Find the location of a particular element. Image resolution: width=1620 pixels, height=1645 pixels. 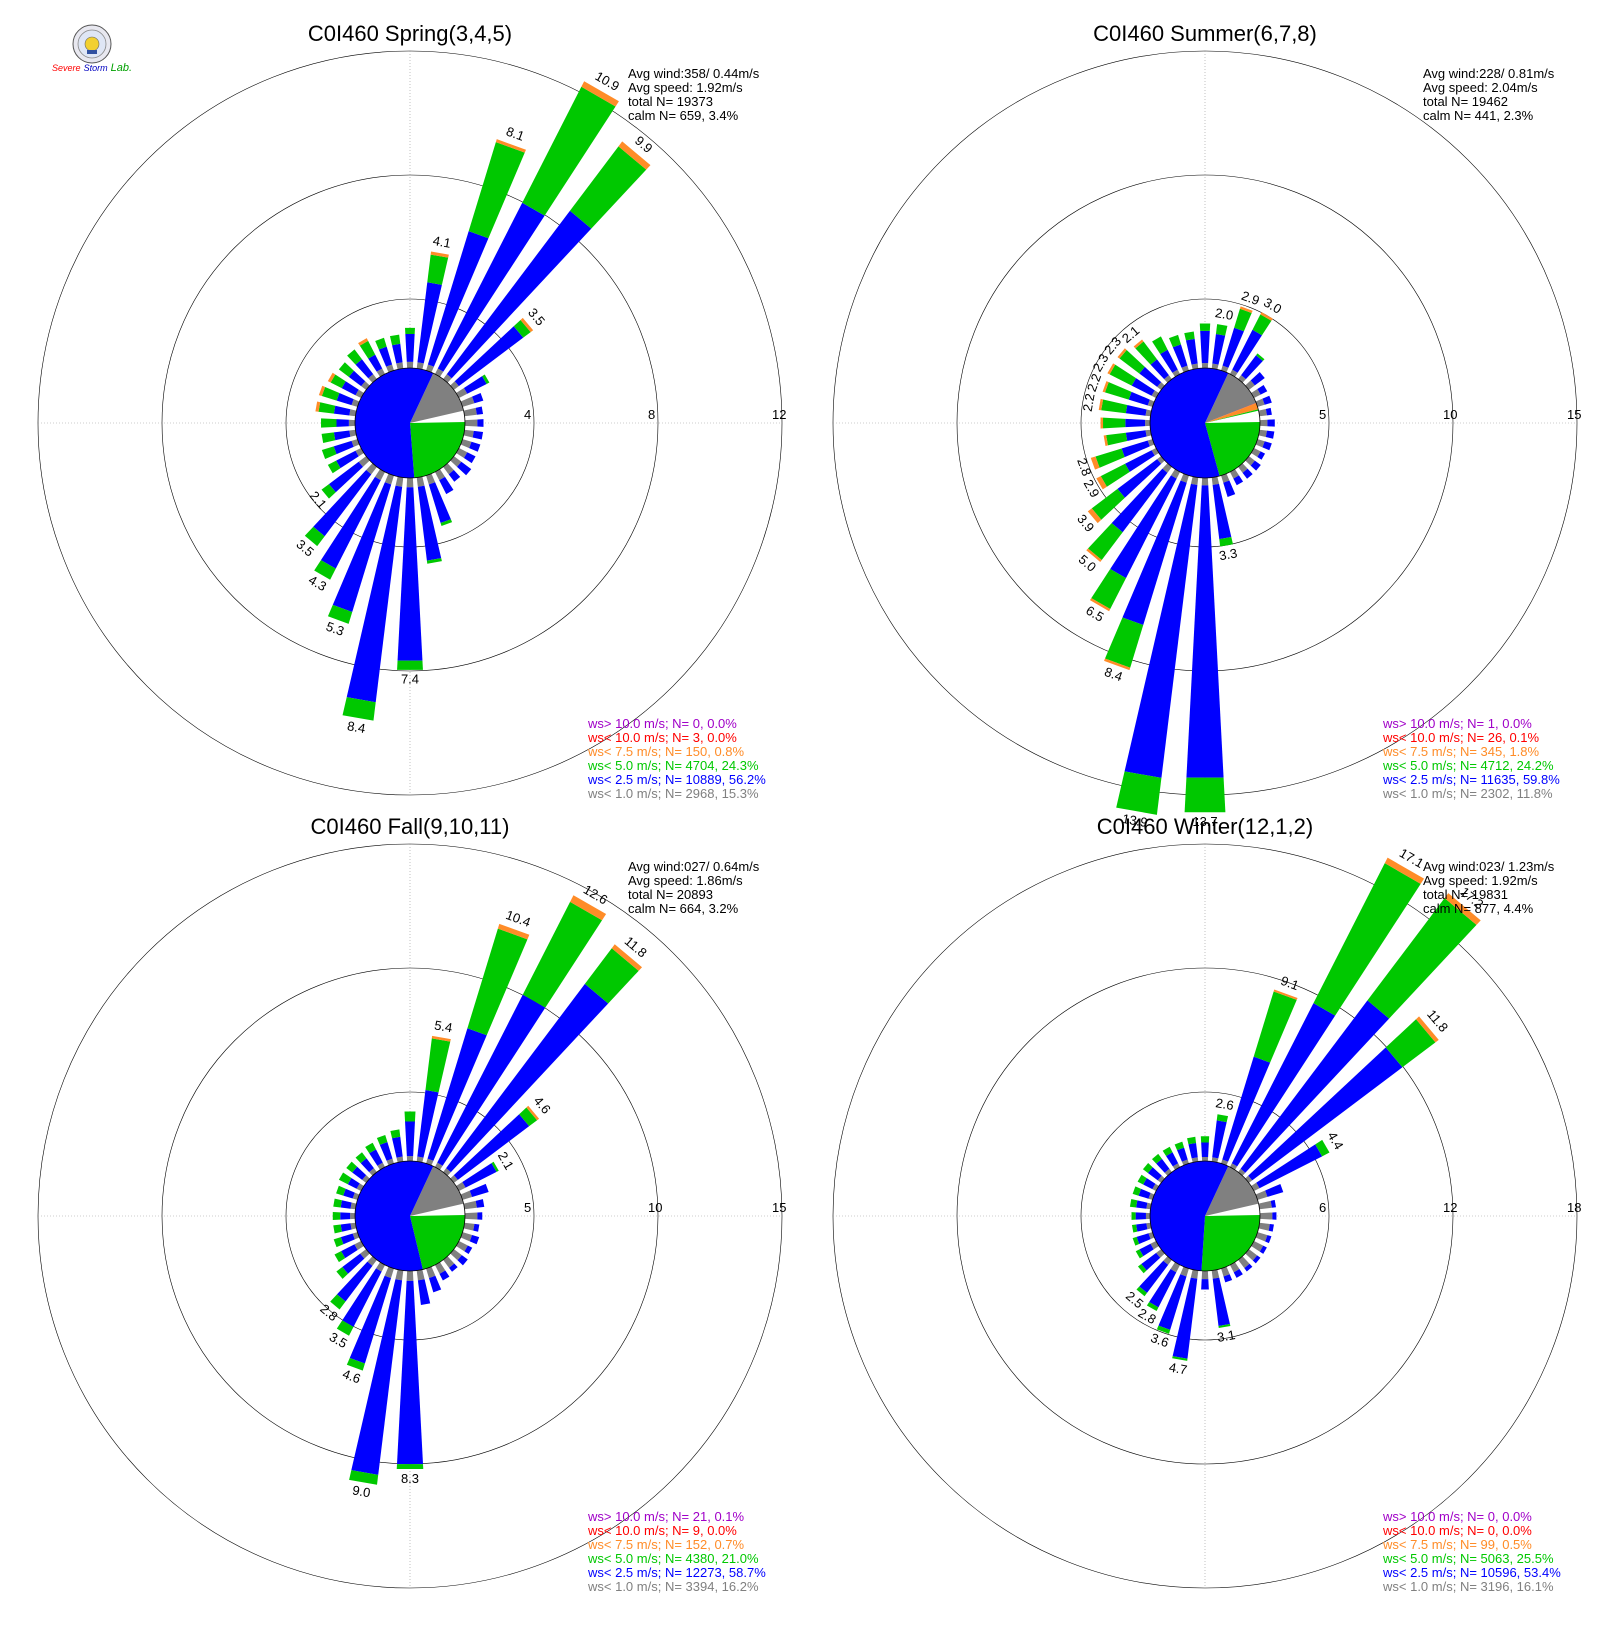

legend-line: ws< 2.5 m/s; N= 11635, 59.8% is located at coordinates (1471, 779).